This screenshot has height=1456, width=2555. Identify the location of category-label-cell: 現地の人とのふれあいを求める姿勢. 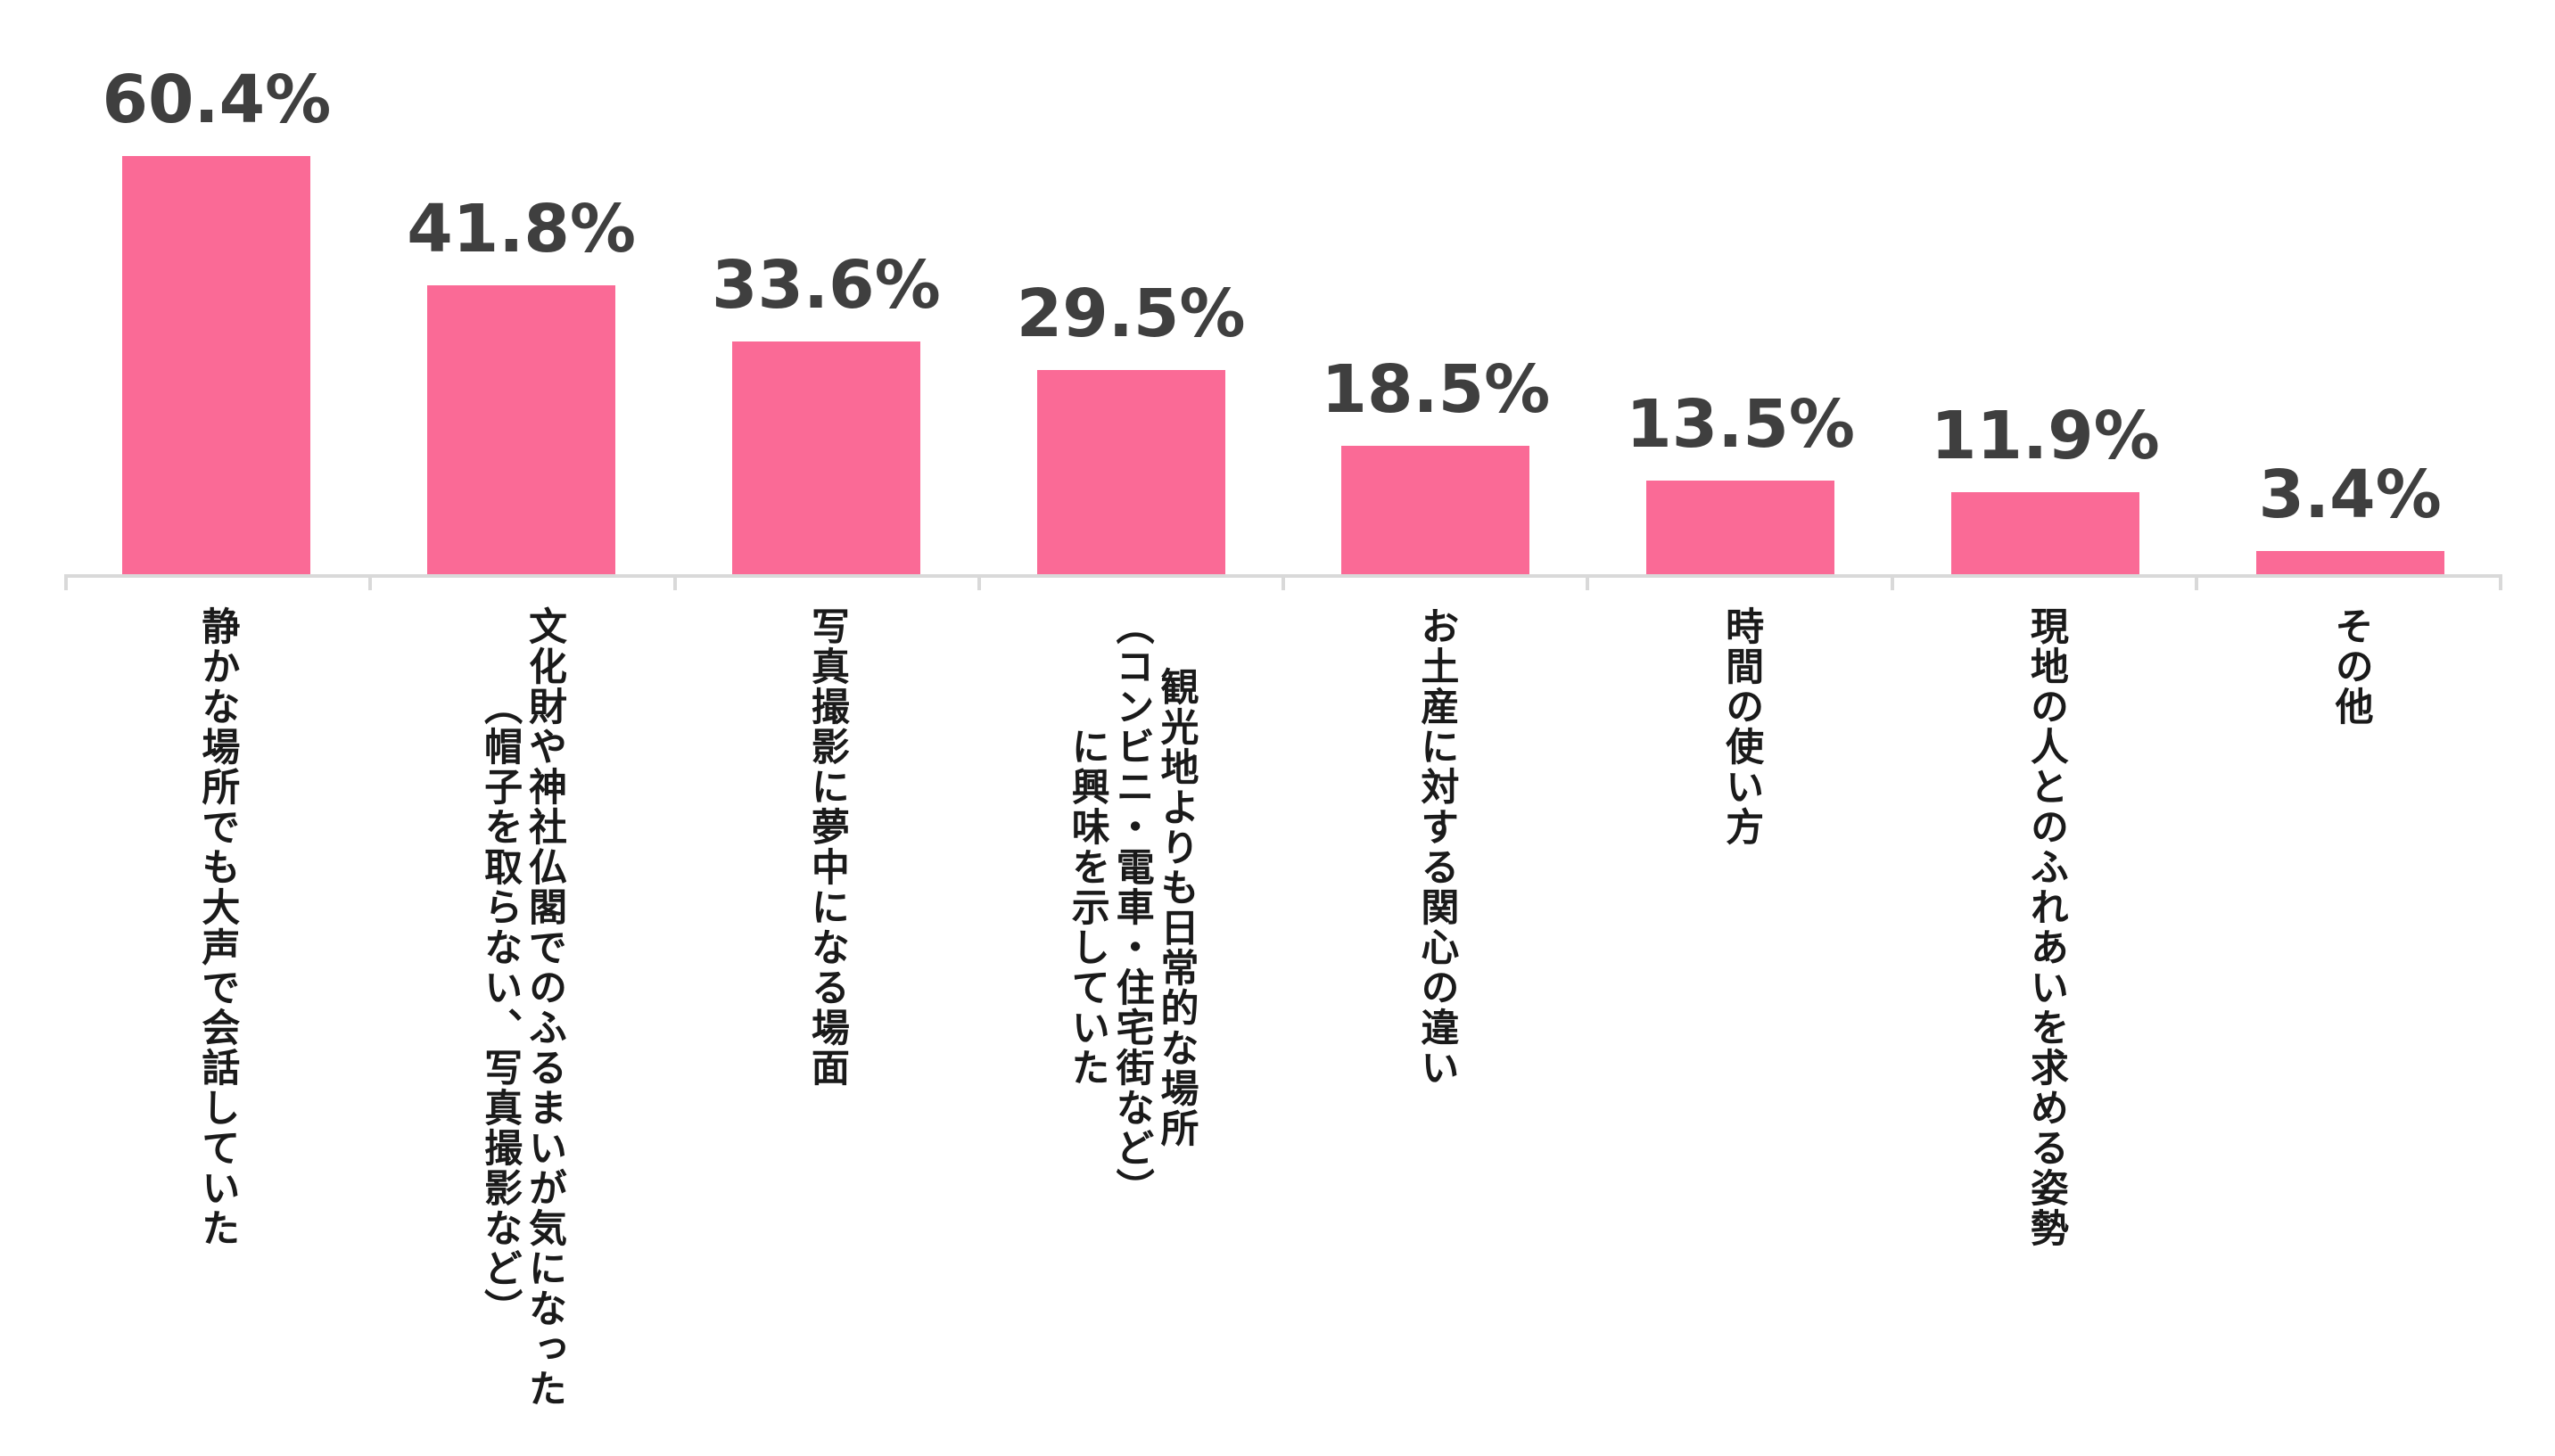
(2046, 927).